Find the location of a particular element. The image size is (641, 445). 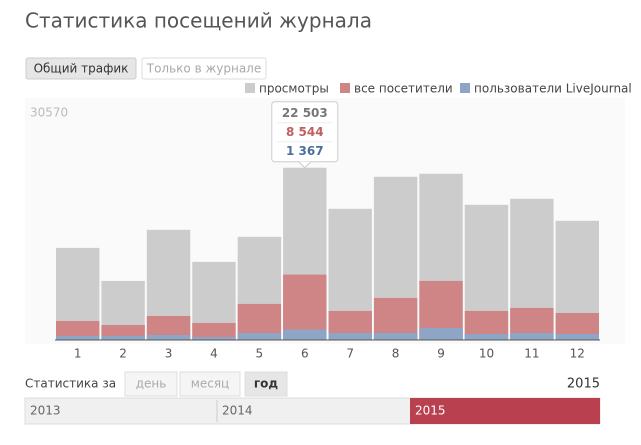

legend-label: пользователи LiveJournal is located at coordinates (553, 89).